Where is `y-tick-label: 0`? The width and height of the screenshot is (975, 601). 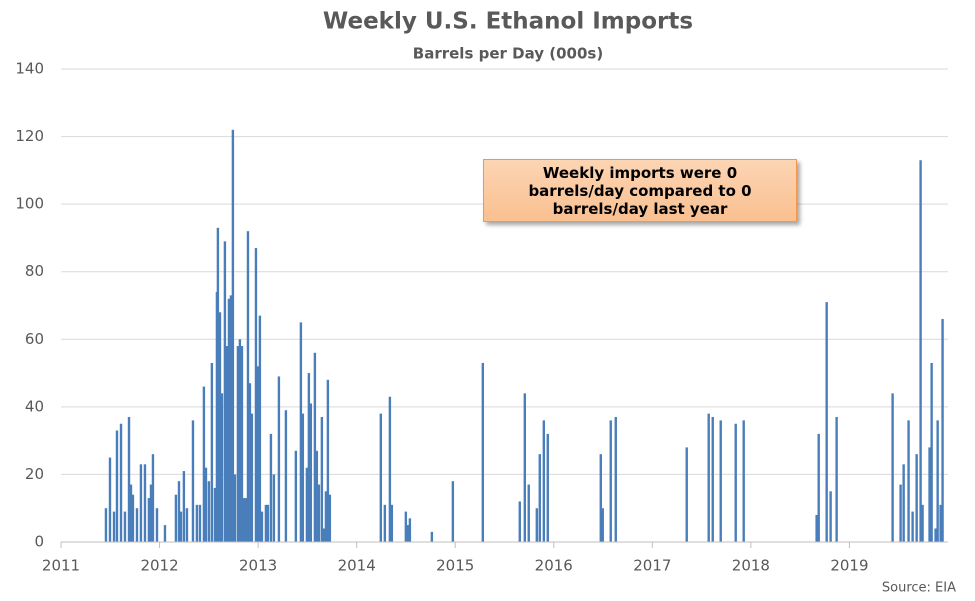
y-tick-label: 0 is located at coordinates (39, 542).